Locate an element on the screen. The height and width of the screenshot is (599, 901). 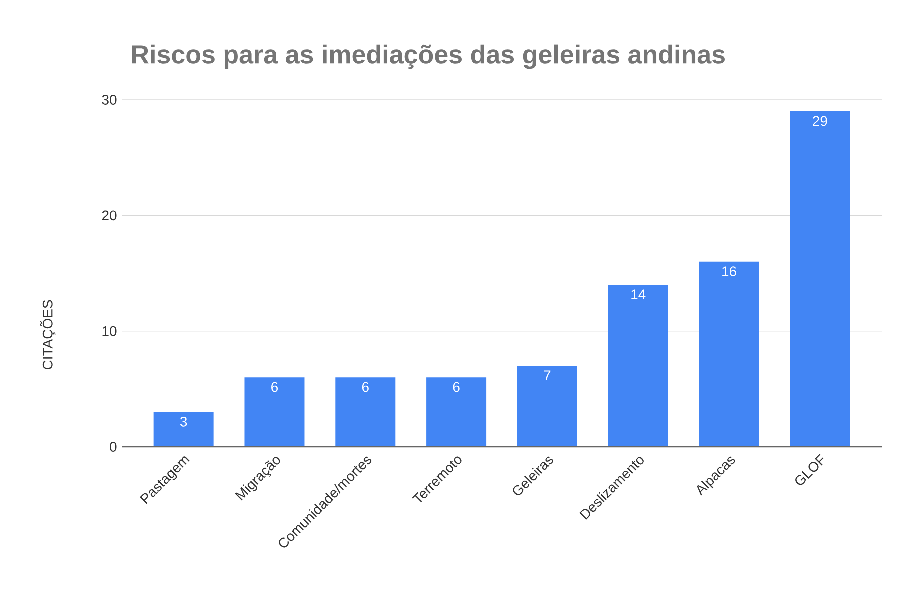
data-label: 29 is located at coordinates (820, 121).